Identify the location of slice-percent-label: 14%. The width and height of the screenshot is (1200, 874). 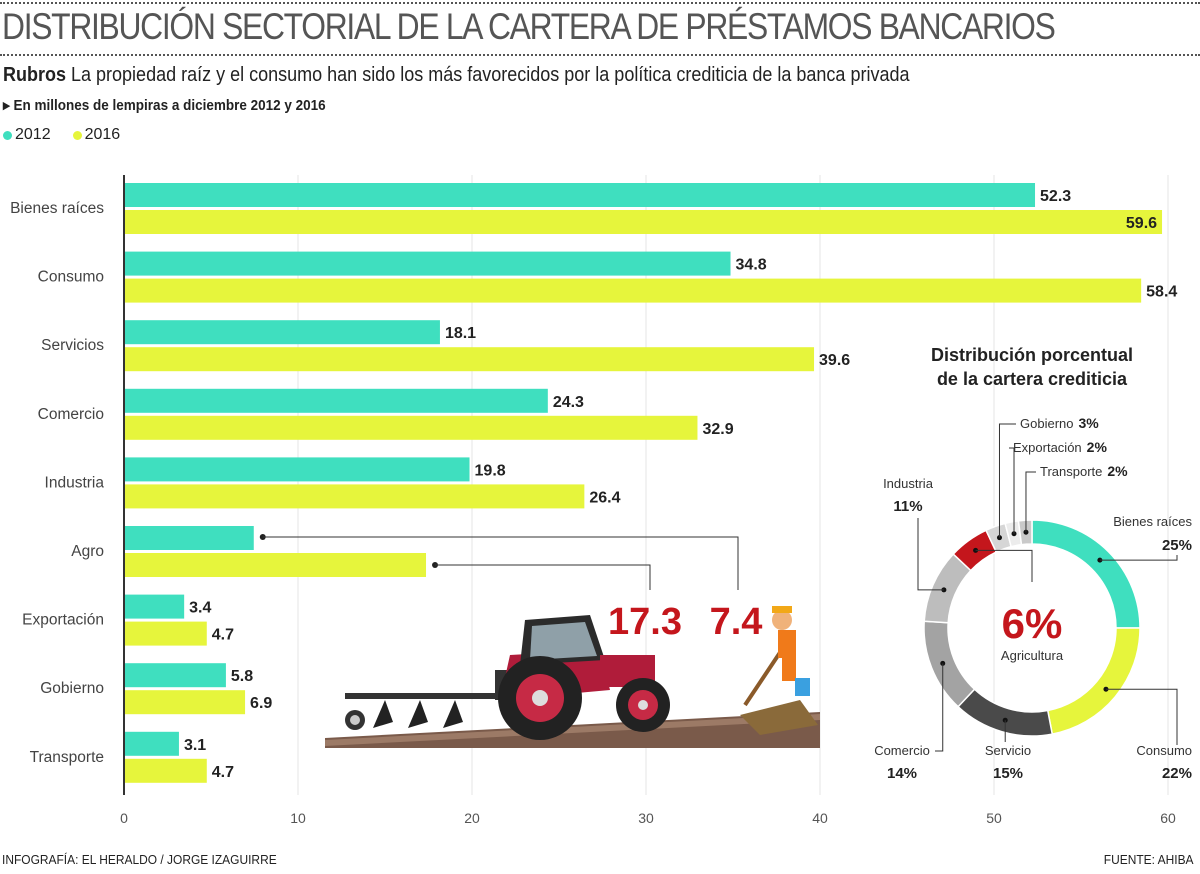
(902, 773).